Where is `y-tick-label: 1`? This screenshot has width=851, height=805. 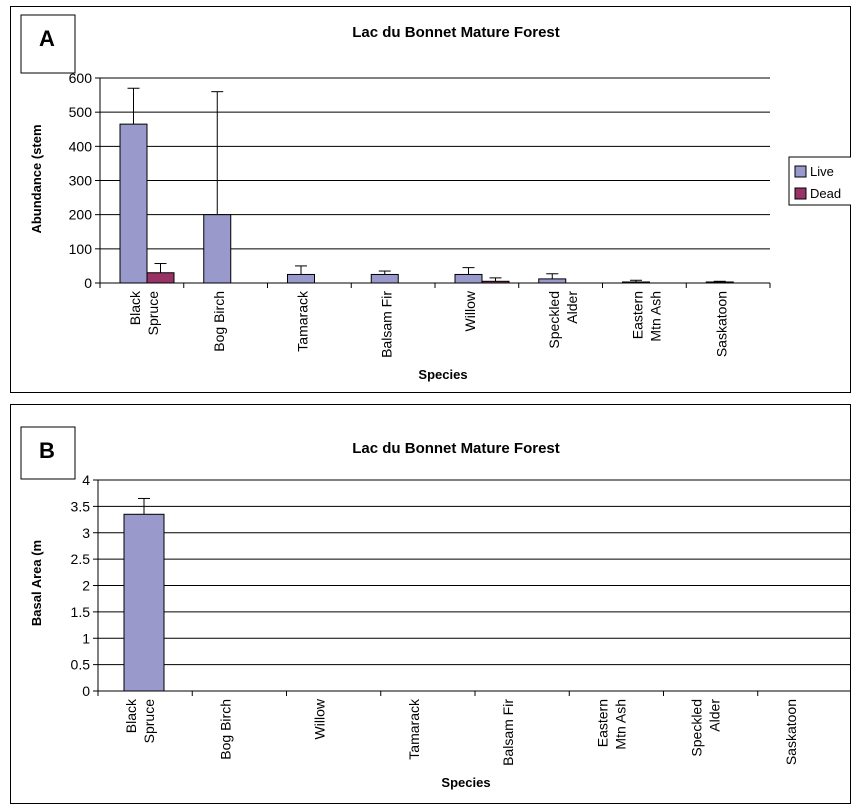
y-tick-label: 1 is located at coordinates (86, 638).